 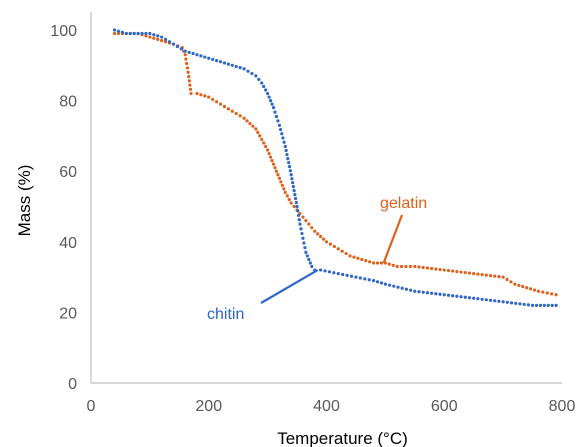 What do you see at coordinates (91, 406) in the screenshot?
I see `x-tick-label: 0` at bounding box center [91, 406].